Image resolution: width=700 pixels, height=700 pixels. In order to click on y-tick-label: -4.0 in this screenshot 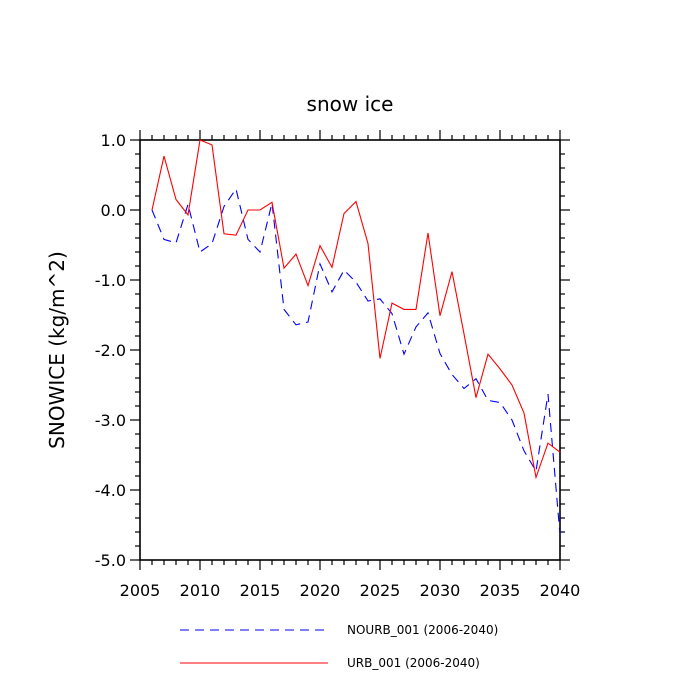, I will do `click(110, 490)`.